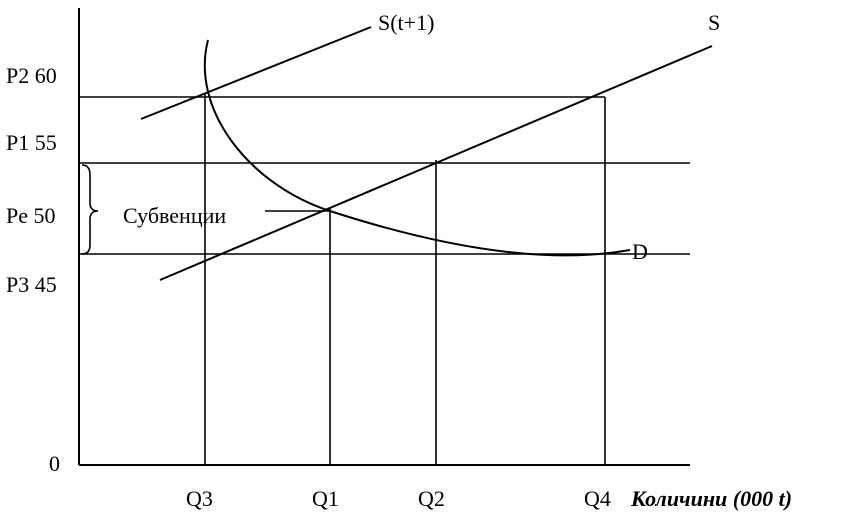 This screenshot has width=859, height=516. Describe the element at coordinates (31, 284) in the screenshot. I see `y-label-p3: P3 45` at that location.